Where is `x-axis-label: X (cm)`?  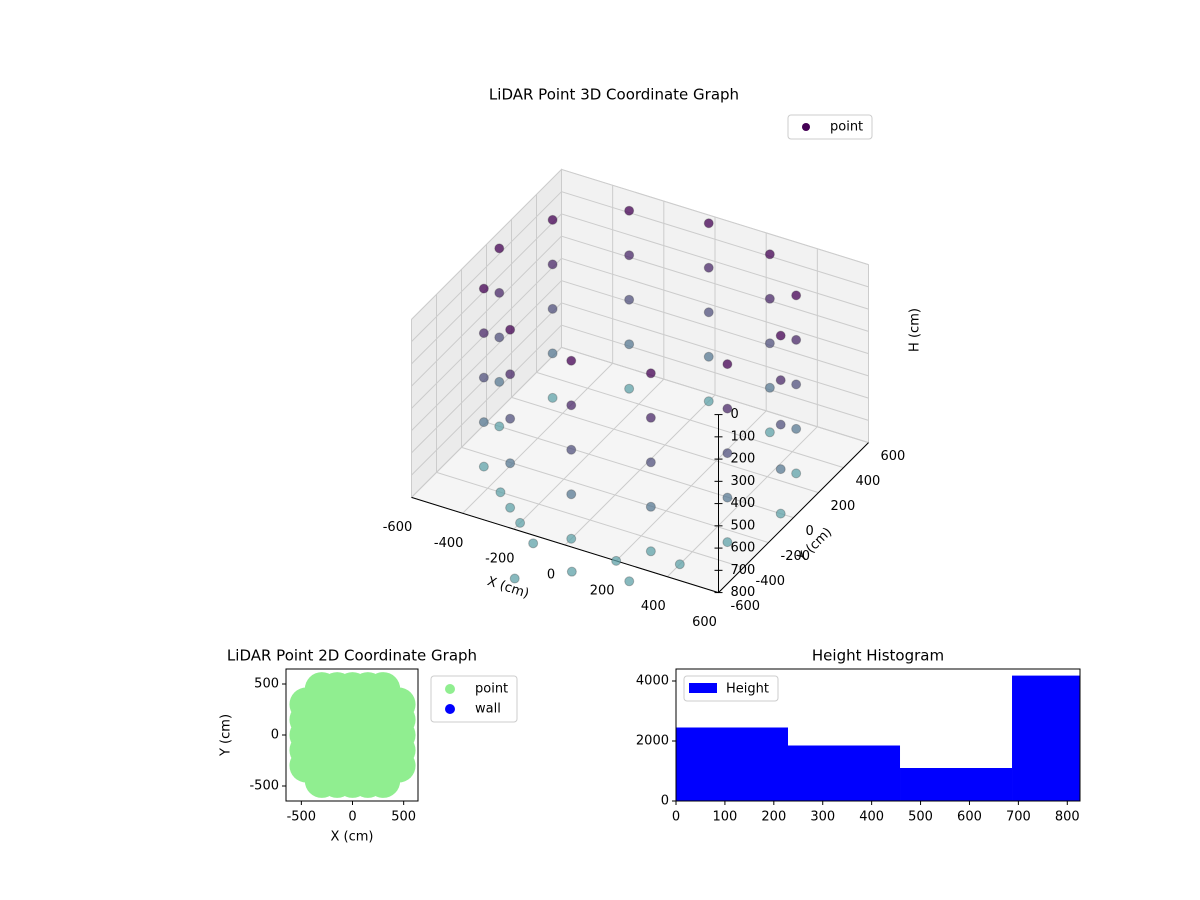
x-axis-label: X (cm) is located at coordinates (352, 837).